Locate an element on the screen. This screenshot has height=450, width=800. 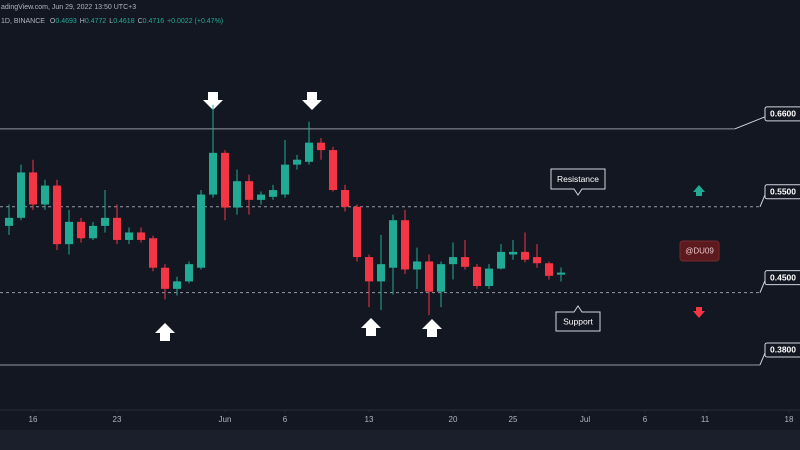
level-label: 0.3800 is located at coordinates (783, 350).